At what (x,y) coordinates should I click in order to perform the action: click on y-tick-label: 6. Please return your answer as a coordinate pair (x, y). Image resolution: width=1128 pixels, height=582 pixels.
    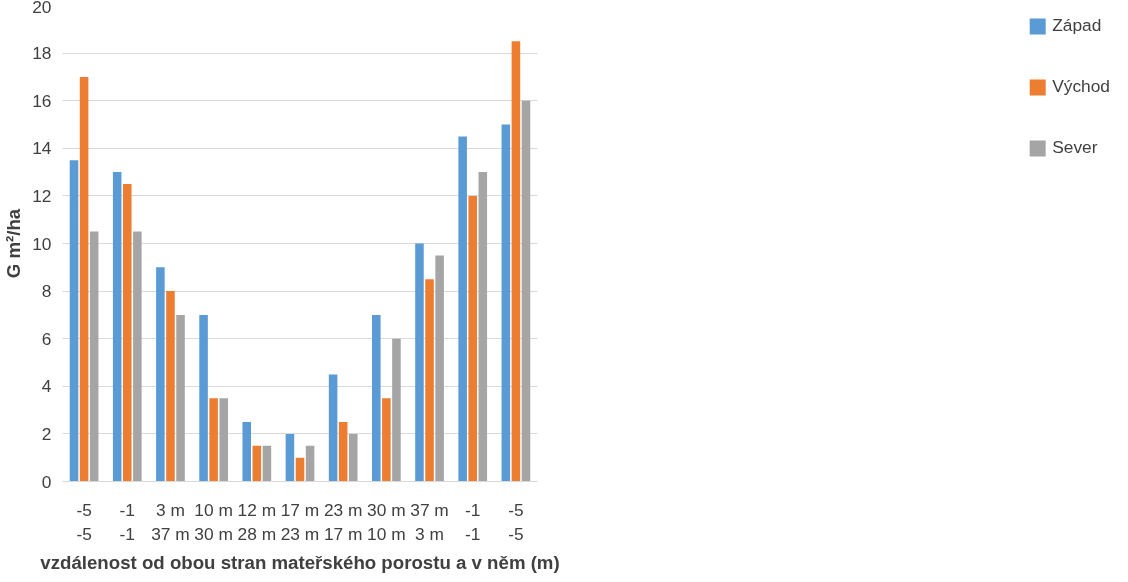
    Looking at the image, I should click on (46, 338).